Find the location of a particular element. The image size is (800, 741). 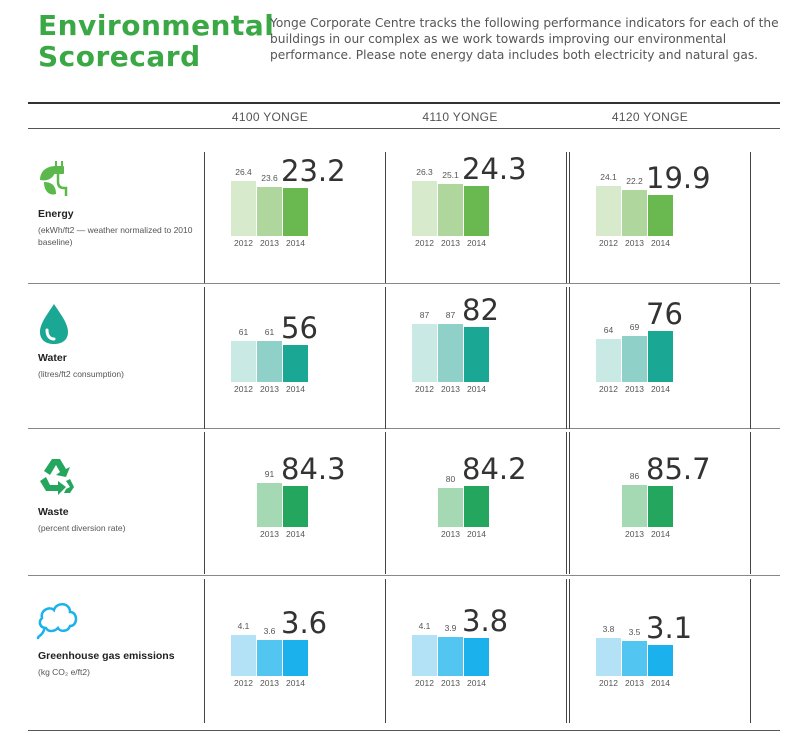

data-label: 64 is located at coordinates (608, 330).